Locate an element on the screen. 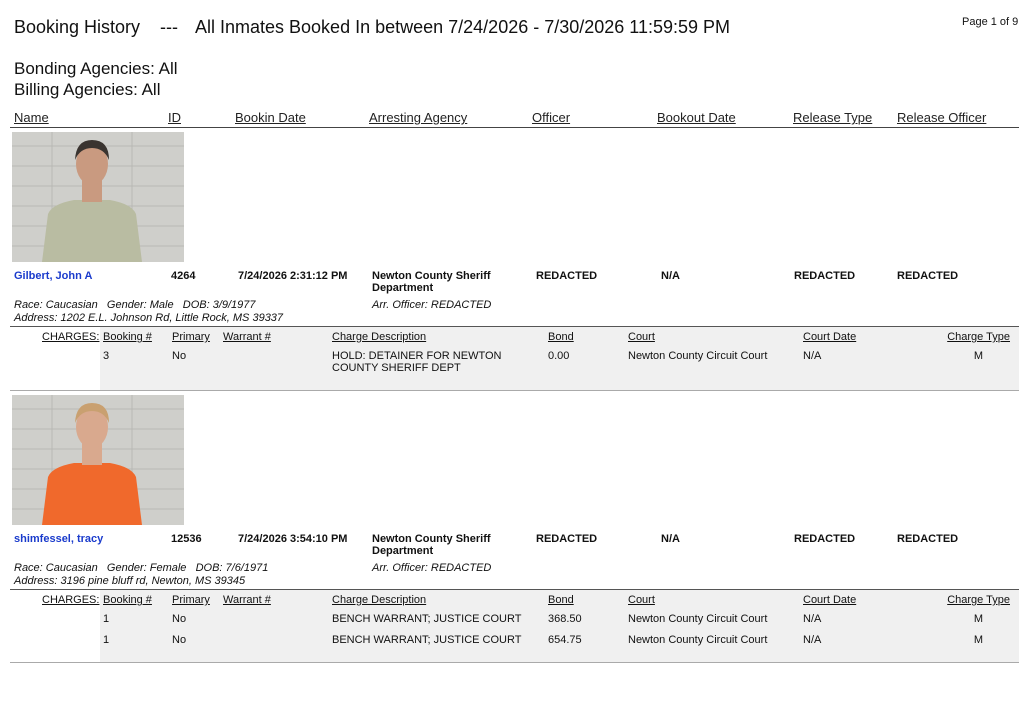  name: Gilbert, John A is located at coordinates (53, 276).